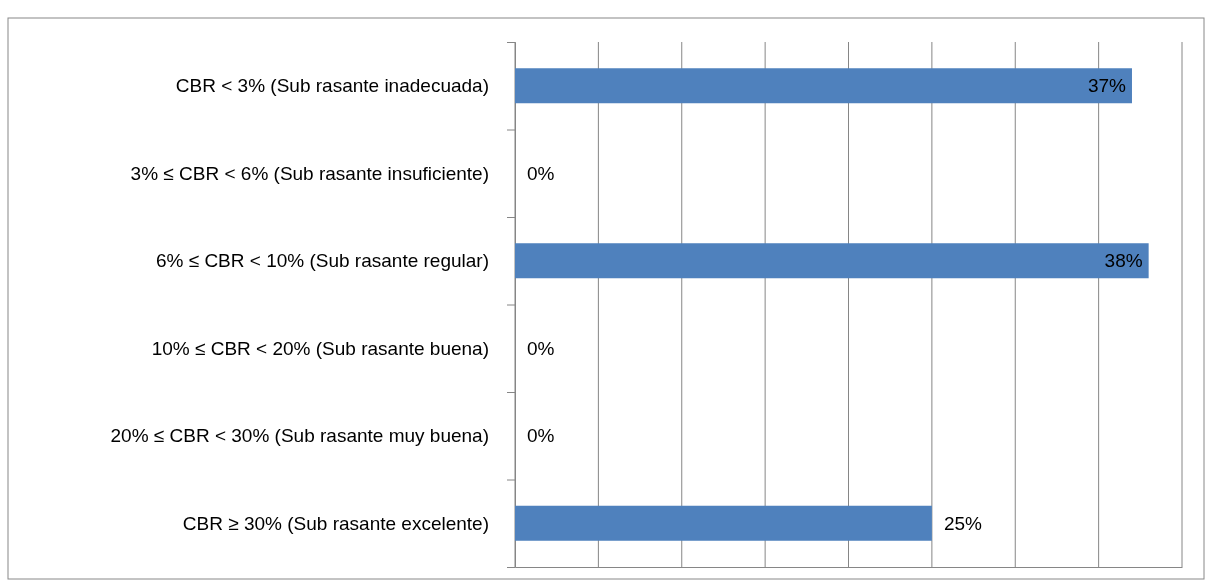 The image size is (1207, 582). I want to click on y-tick-label: CBR < 3% (Sub rasante inadecuada), so click(332, 86).